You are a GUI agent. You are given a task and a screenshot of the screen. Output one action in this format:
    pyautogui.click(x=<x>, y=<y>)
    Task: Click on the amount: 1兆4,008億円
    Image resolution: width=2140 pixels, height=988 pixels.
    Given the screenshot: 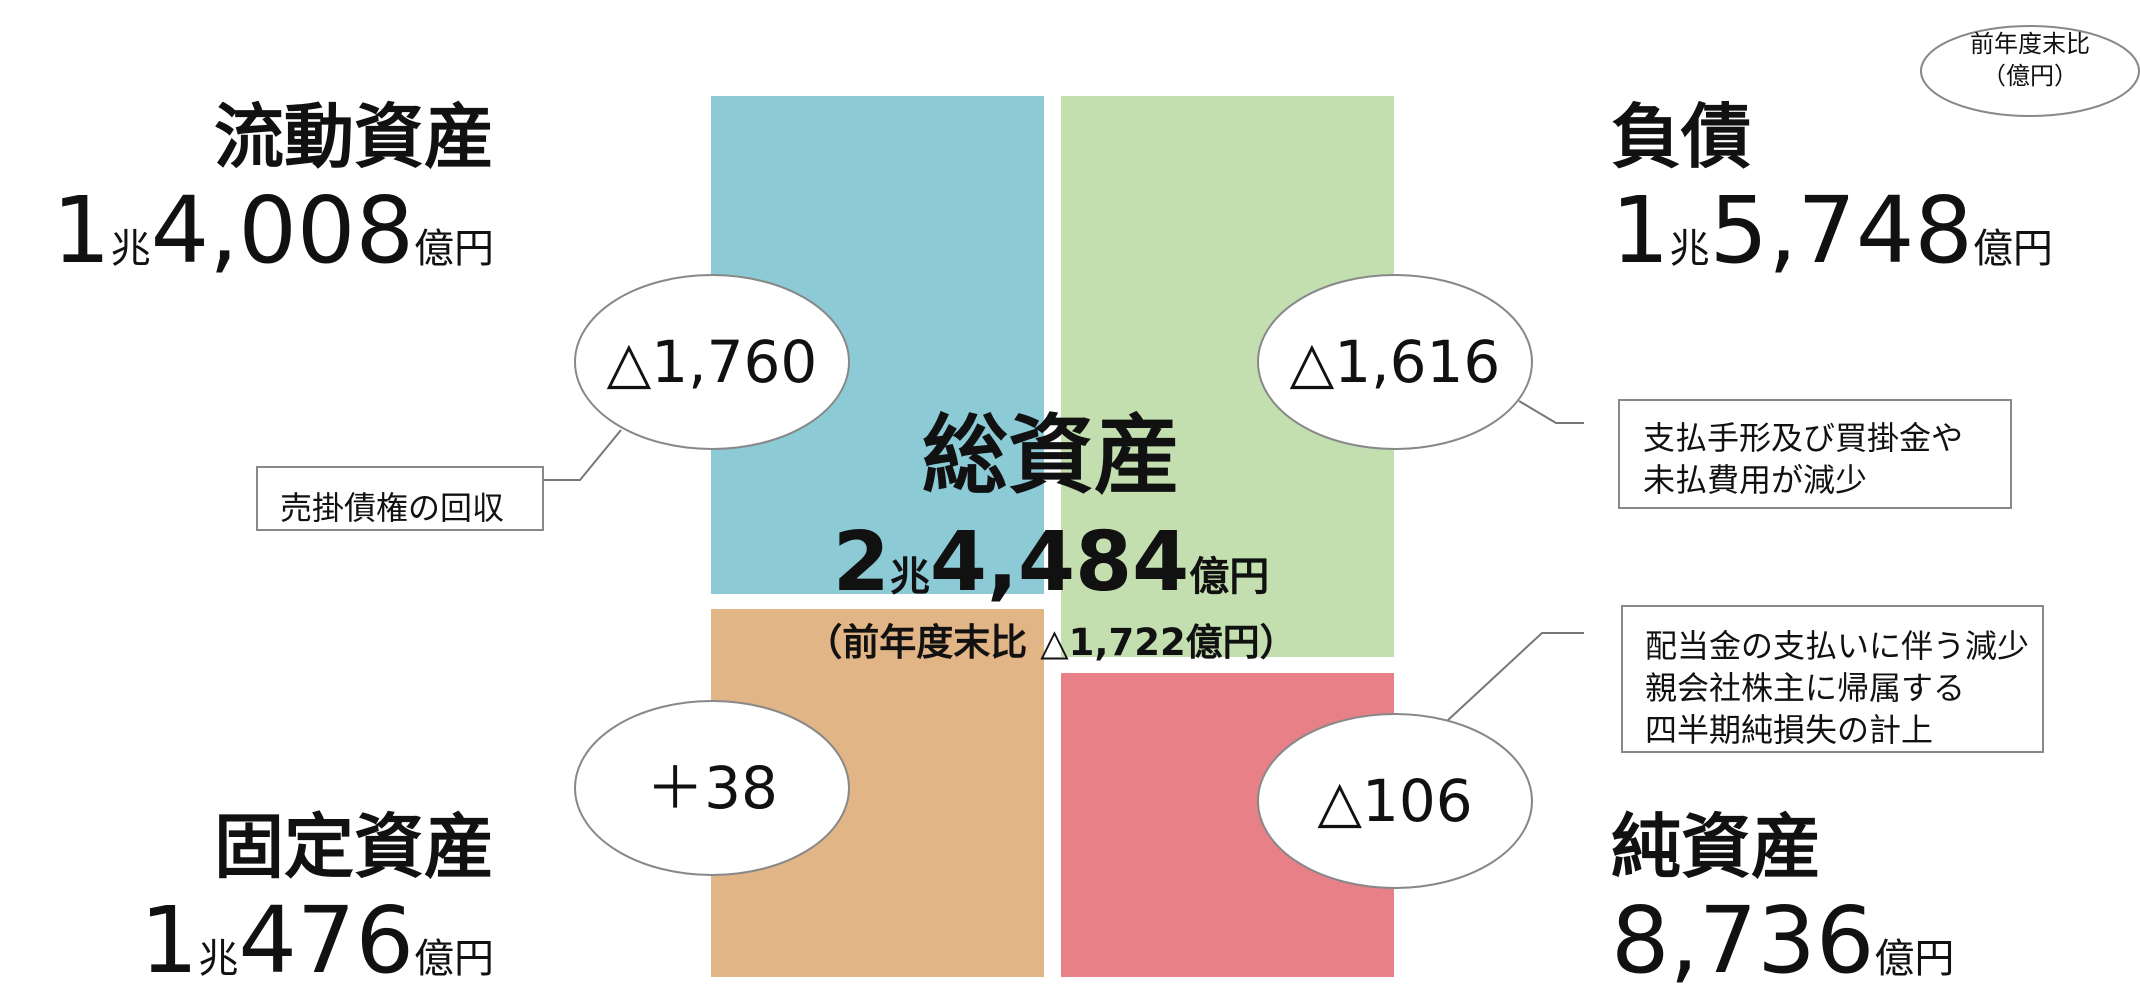 What is the action you would take?
    pyautogui.click(x=273, y=230)
    